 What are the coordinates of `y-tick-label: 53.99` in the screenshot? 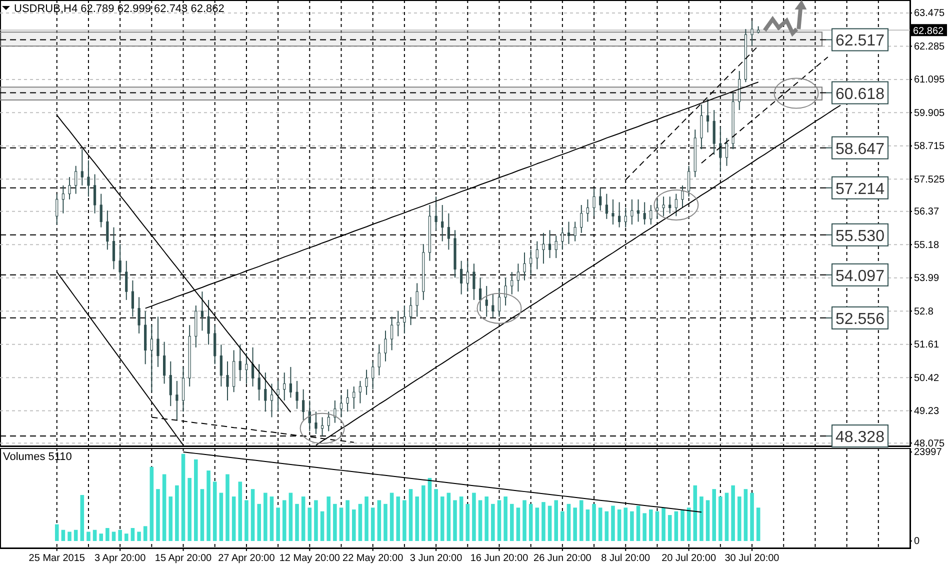 It's located at (927, 278).